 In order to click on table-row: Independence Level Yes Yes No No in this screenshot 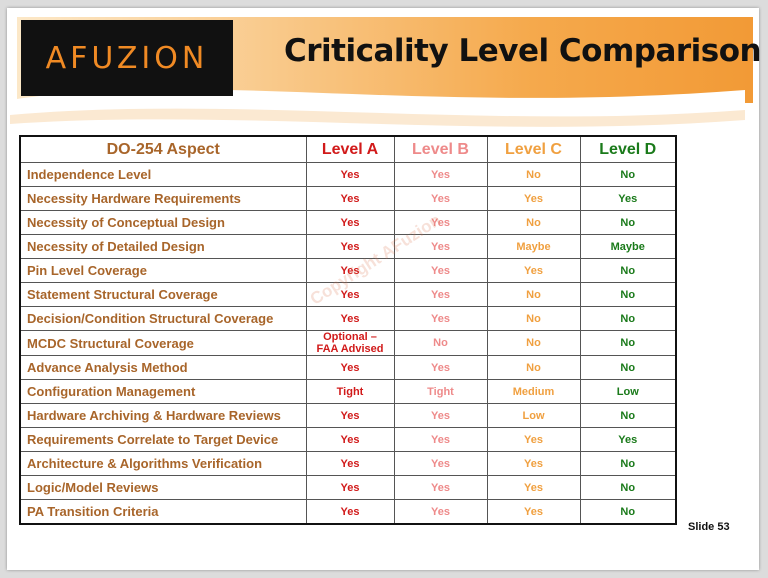, I will do `click(348, 174)`.